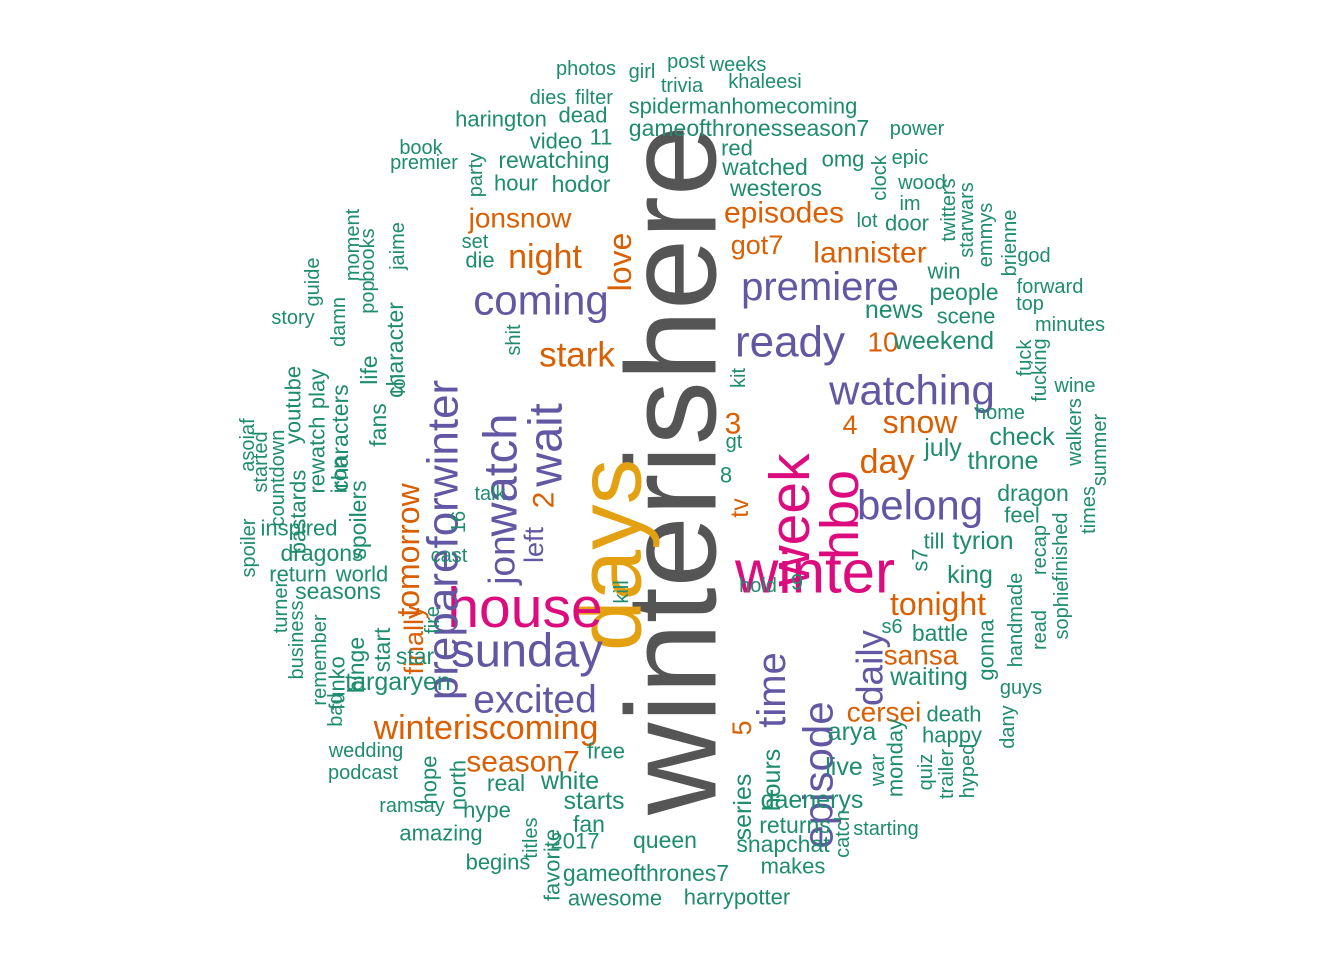  I want to click on word-194: die, so click(479, 260).